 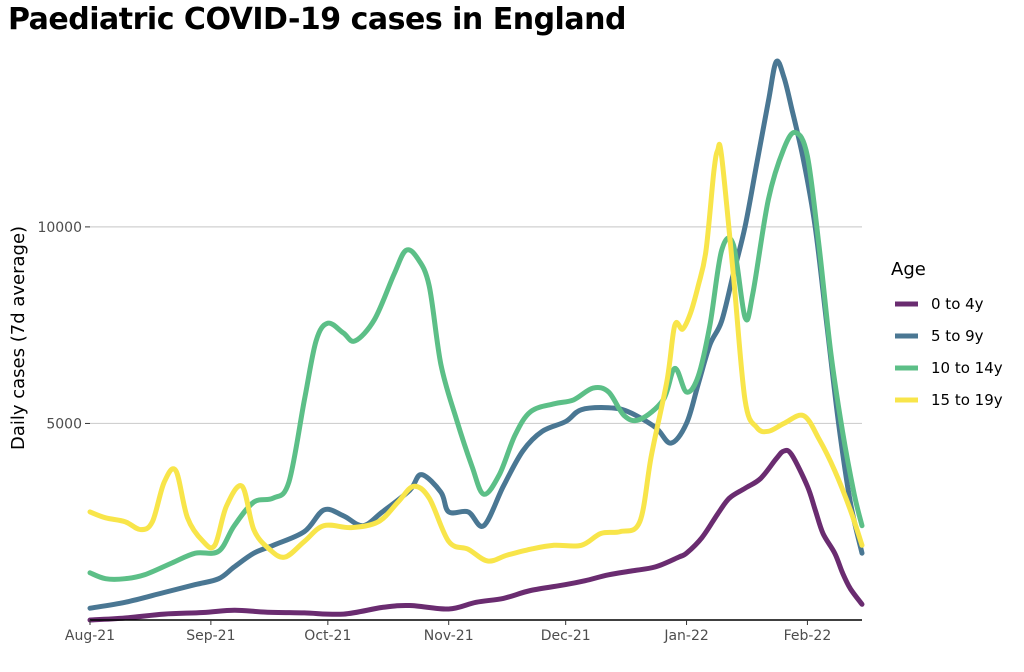 What do you see at coordinates (64, 424) in the screenshot?
I see `y-tick-label: 5000` at bounding box center [64, 424].